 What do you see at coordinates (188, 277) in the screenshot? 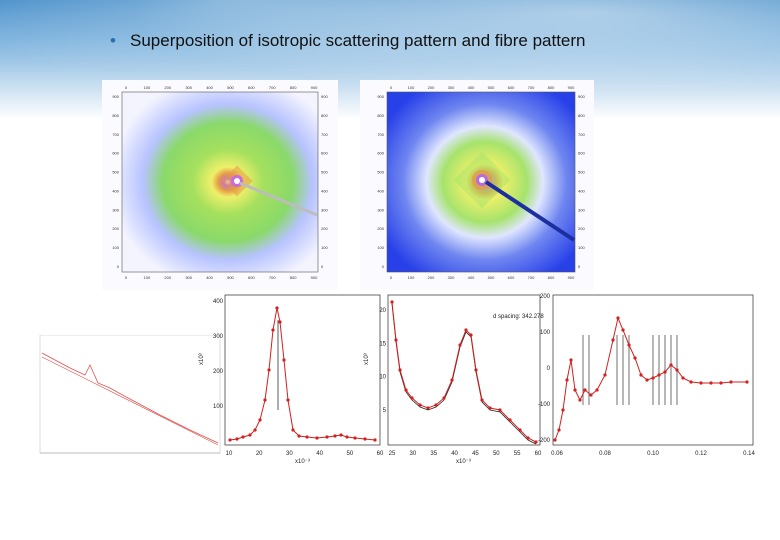
I see `left-pattern-x-tick-bottom: 300` at bounding box center [188, 277].